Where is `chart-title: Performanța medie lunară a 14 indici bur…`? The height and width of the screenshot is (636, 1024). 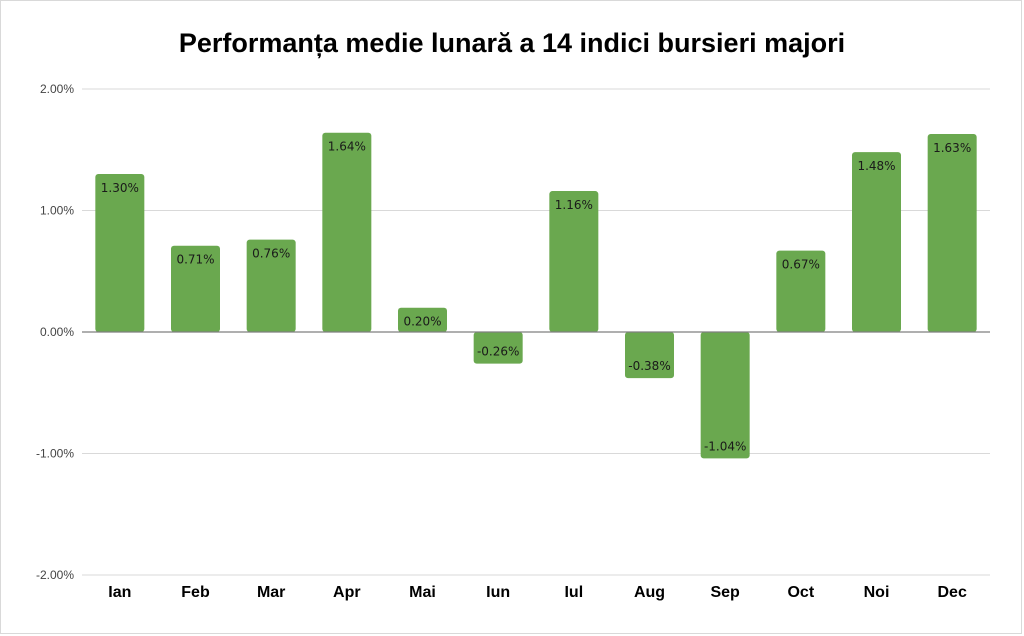 chart-title: Performanța medie lunară a 14 indici bur… is located at coordinates (512, 43).